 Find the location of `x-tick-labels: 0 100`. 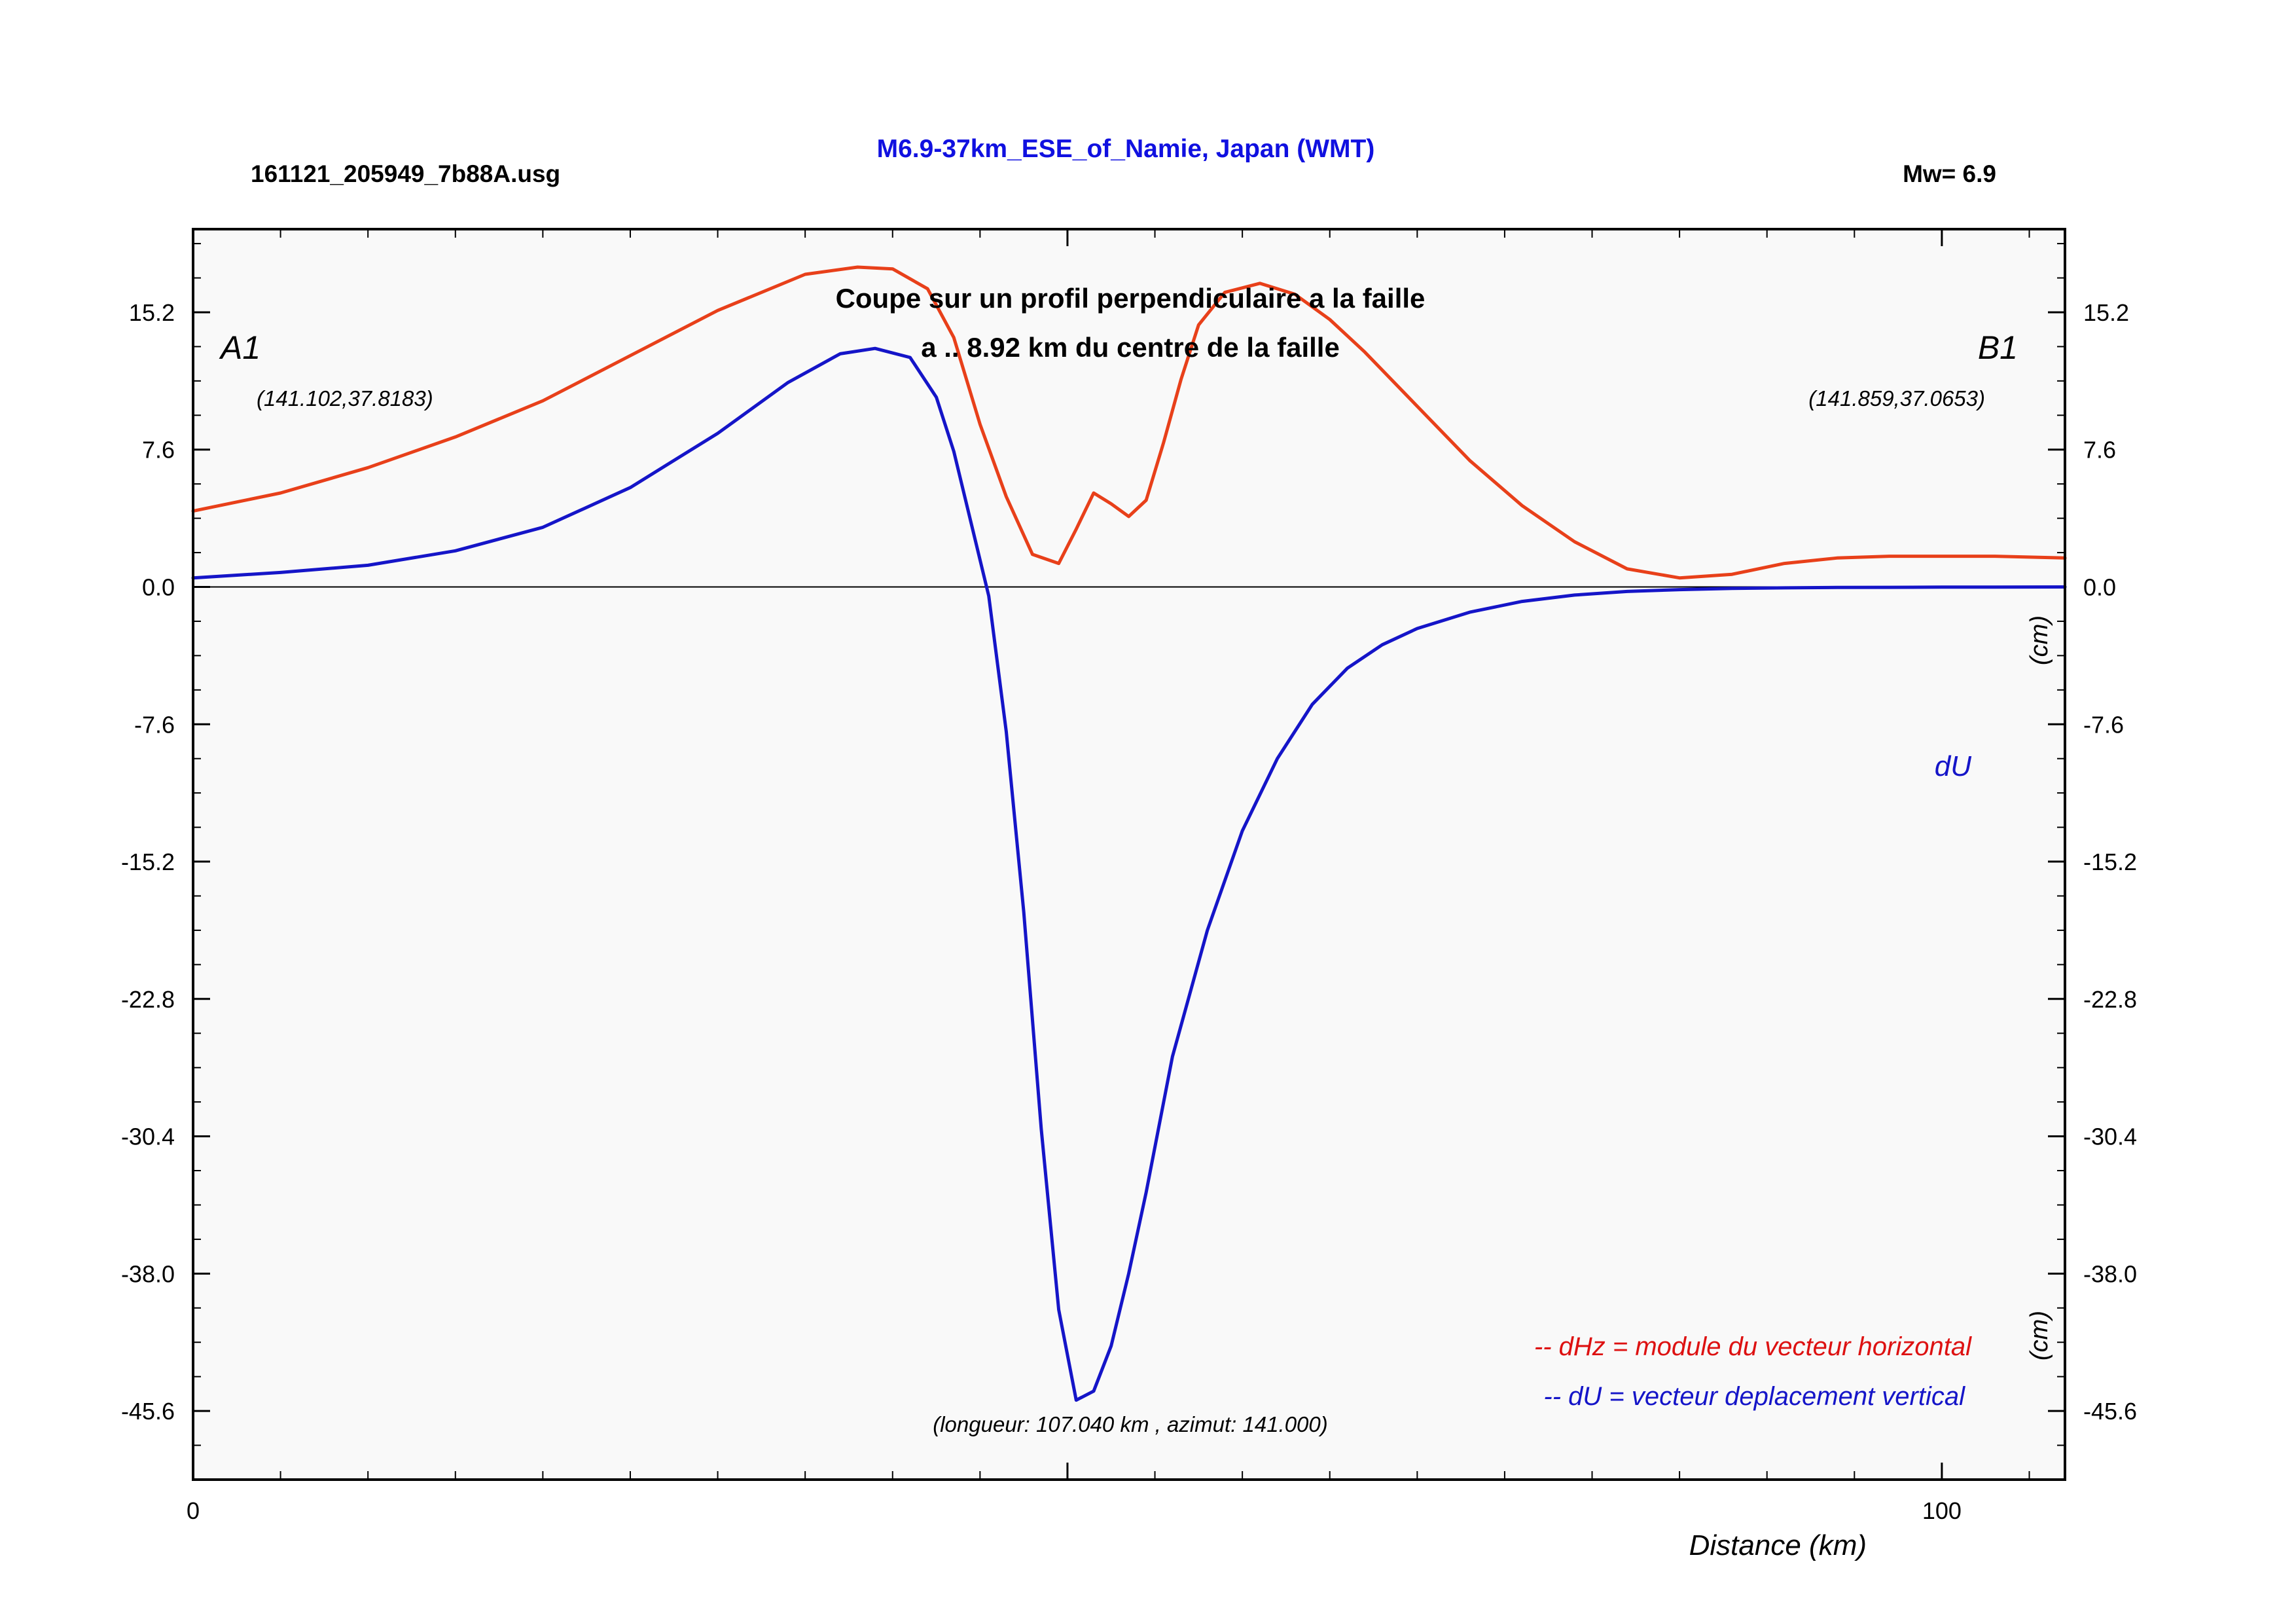

x-tick-labels: 0 100 is located at coordinates (1074, 1510).